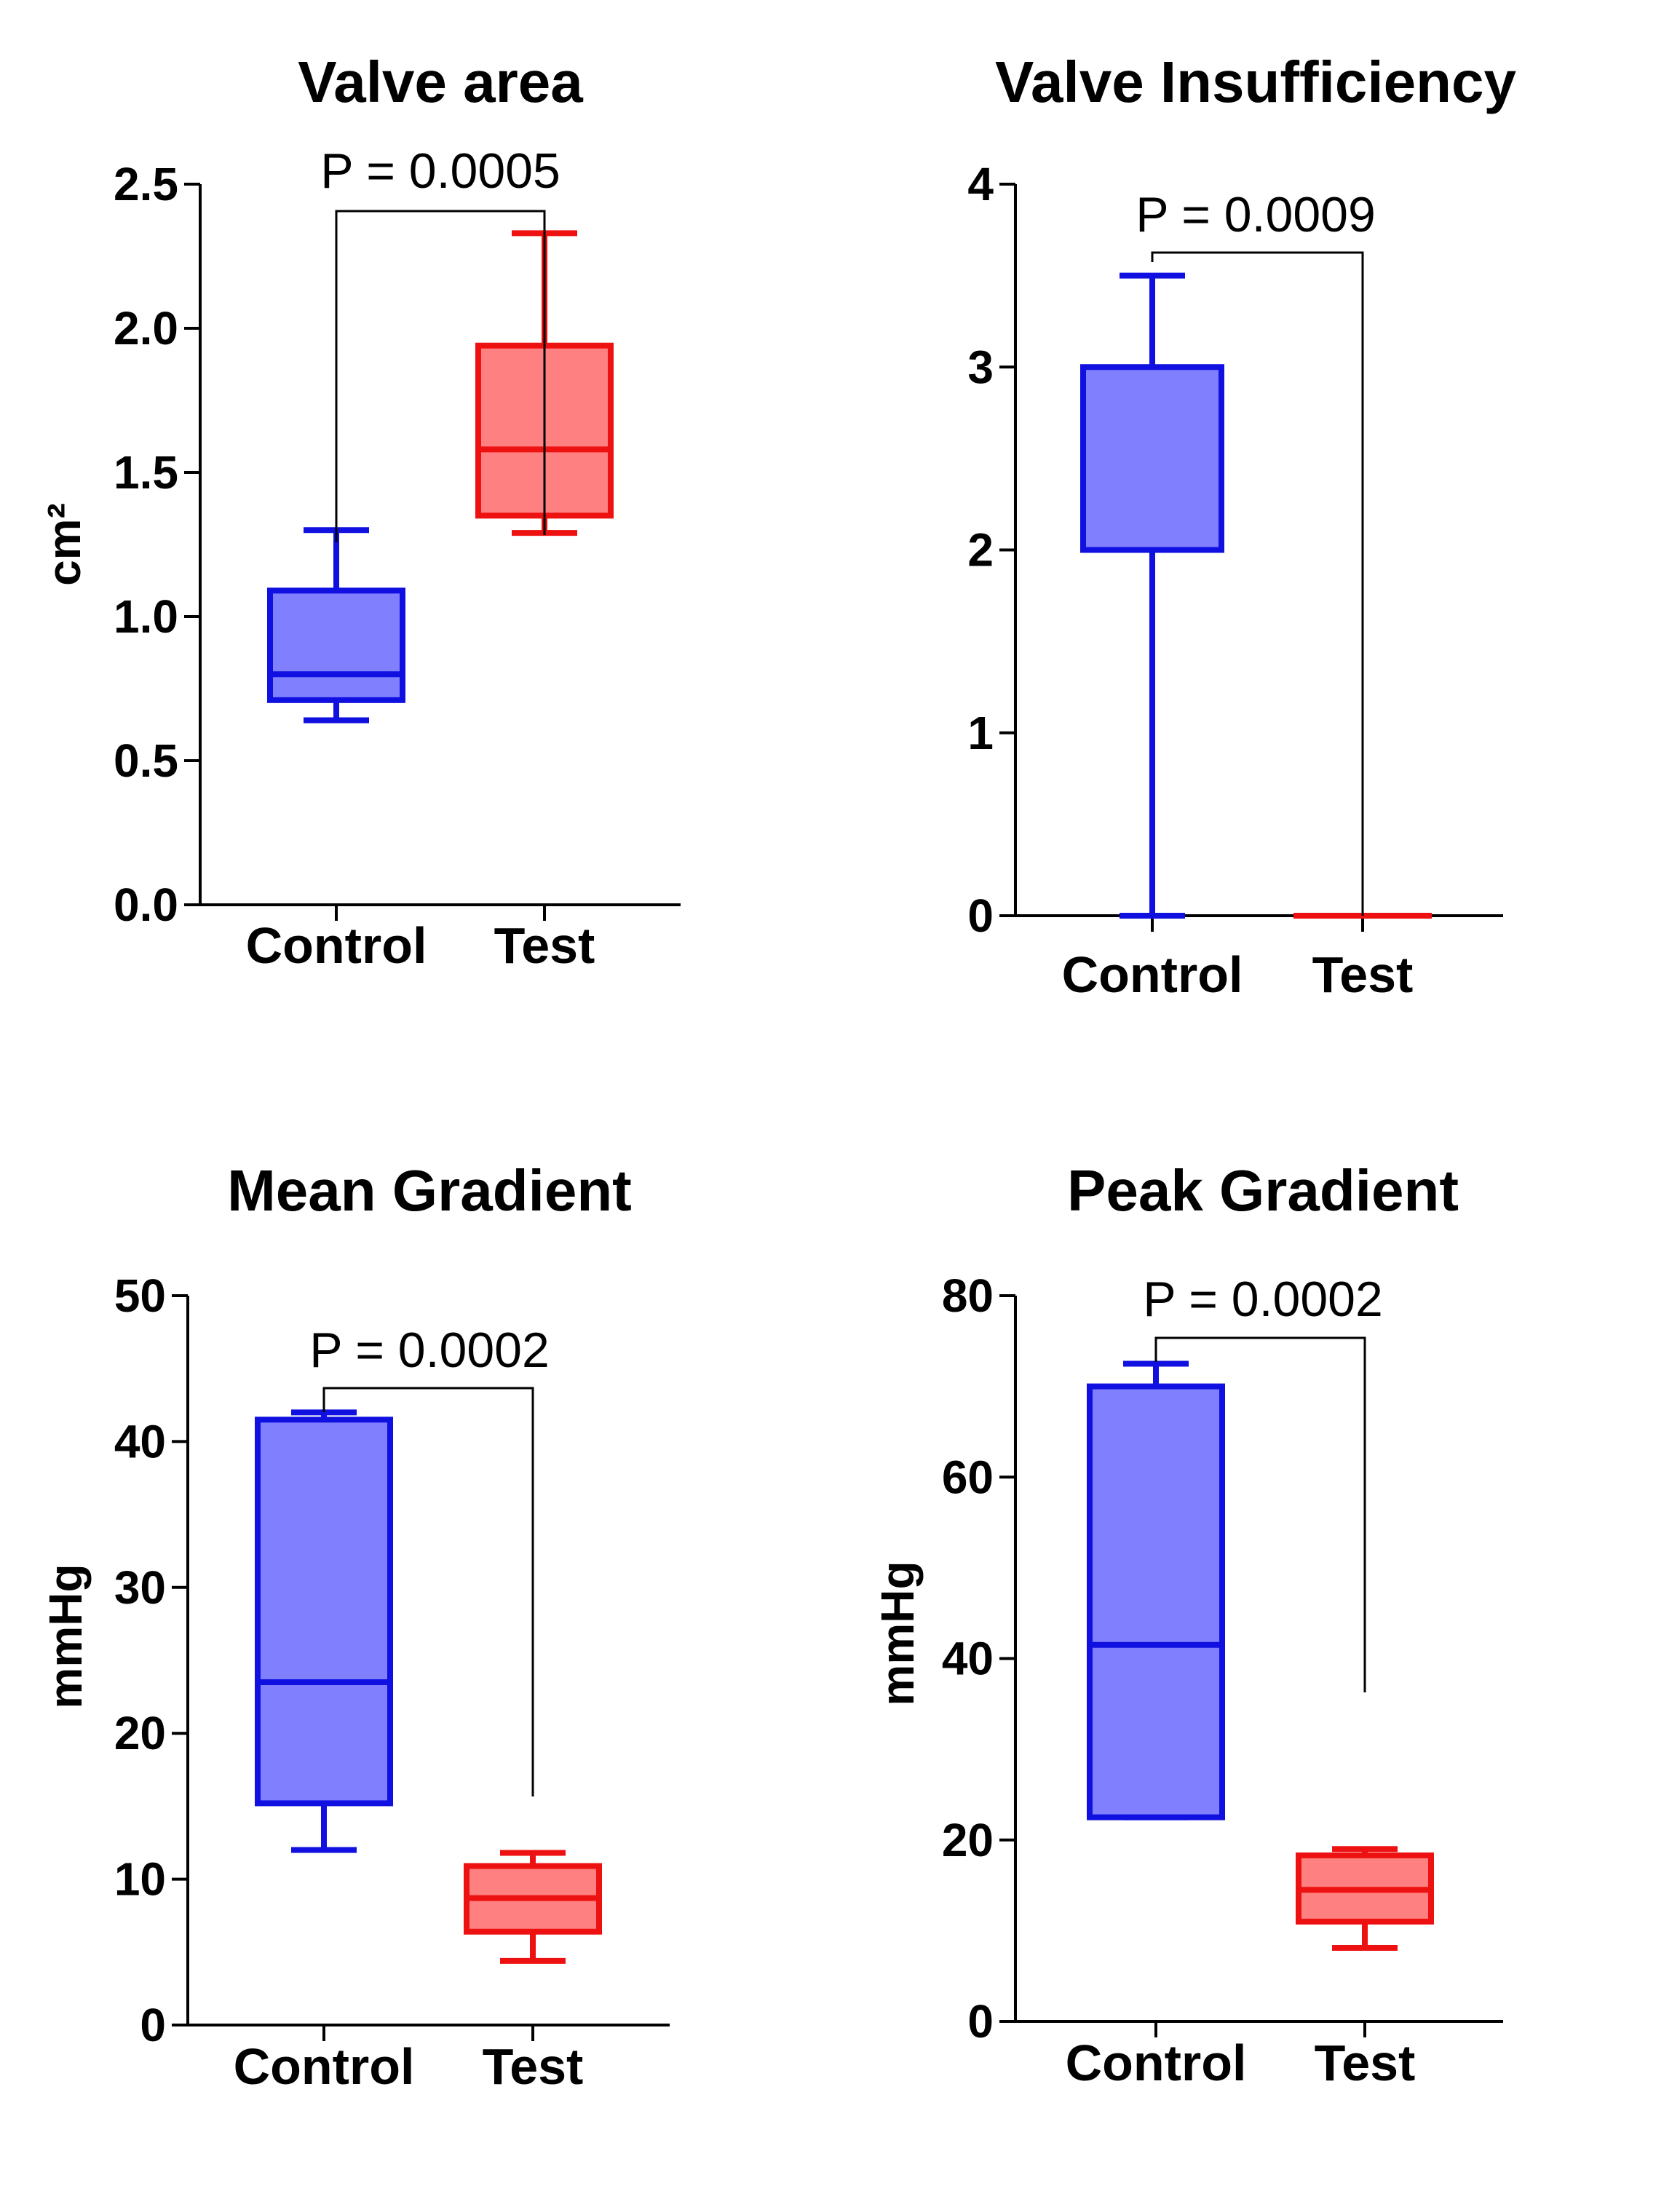  What do you see at coordinates (968, 1477) in the screenshot?
I see `y-tick-label: 60` at bounding box center [968, 1477].